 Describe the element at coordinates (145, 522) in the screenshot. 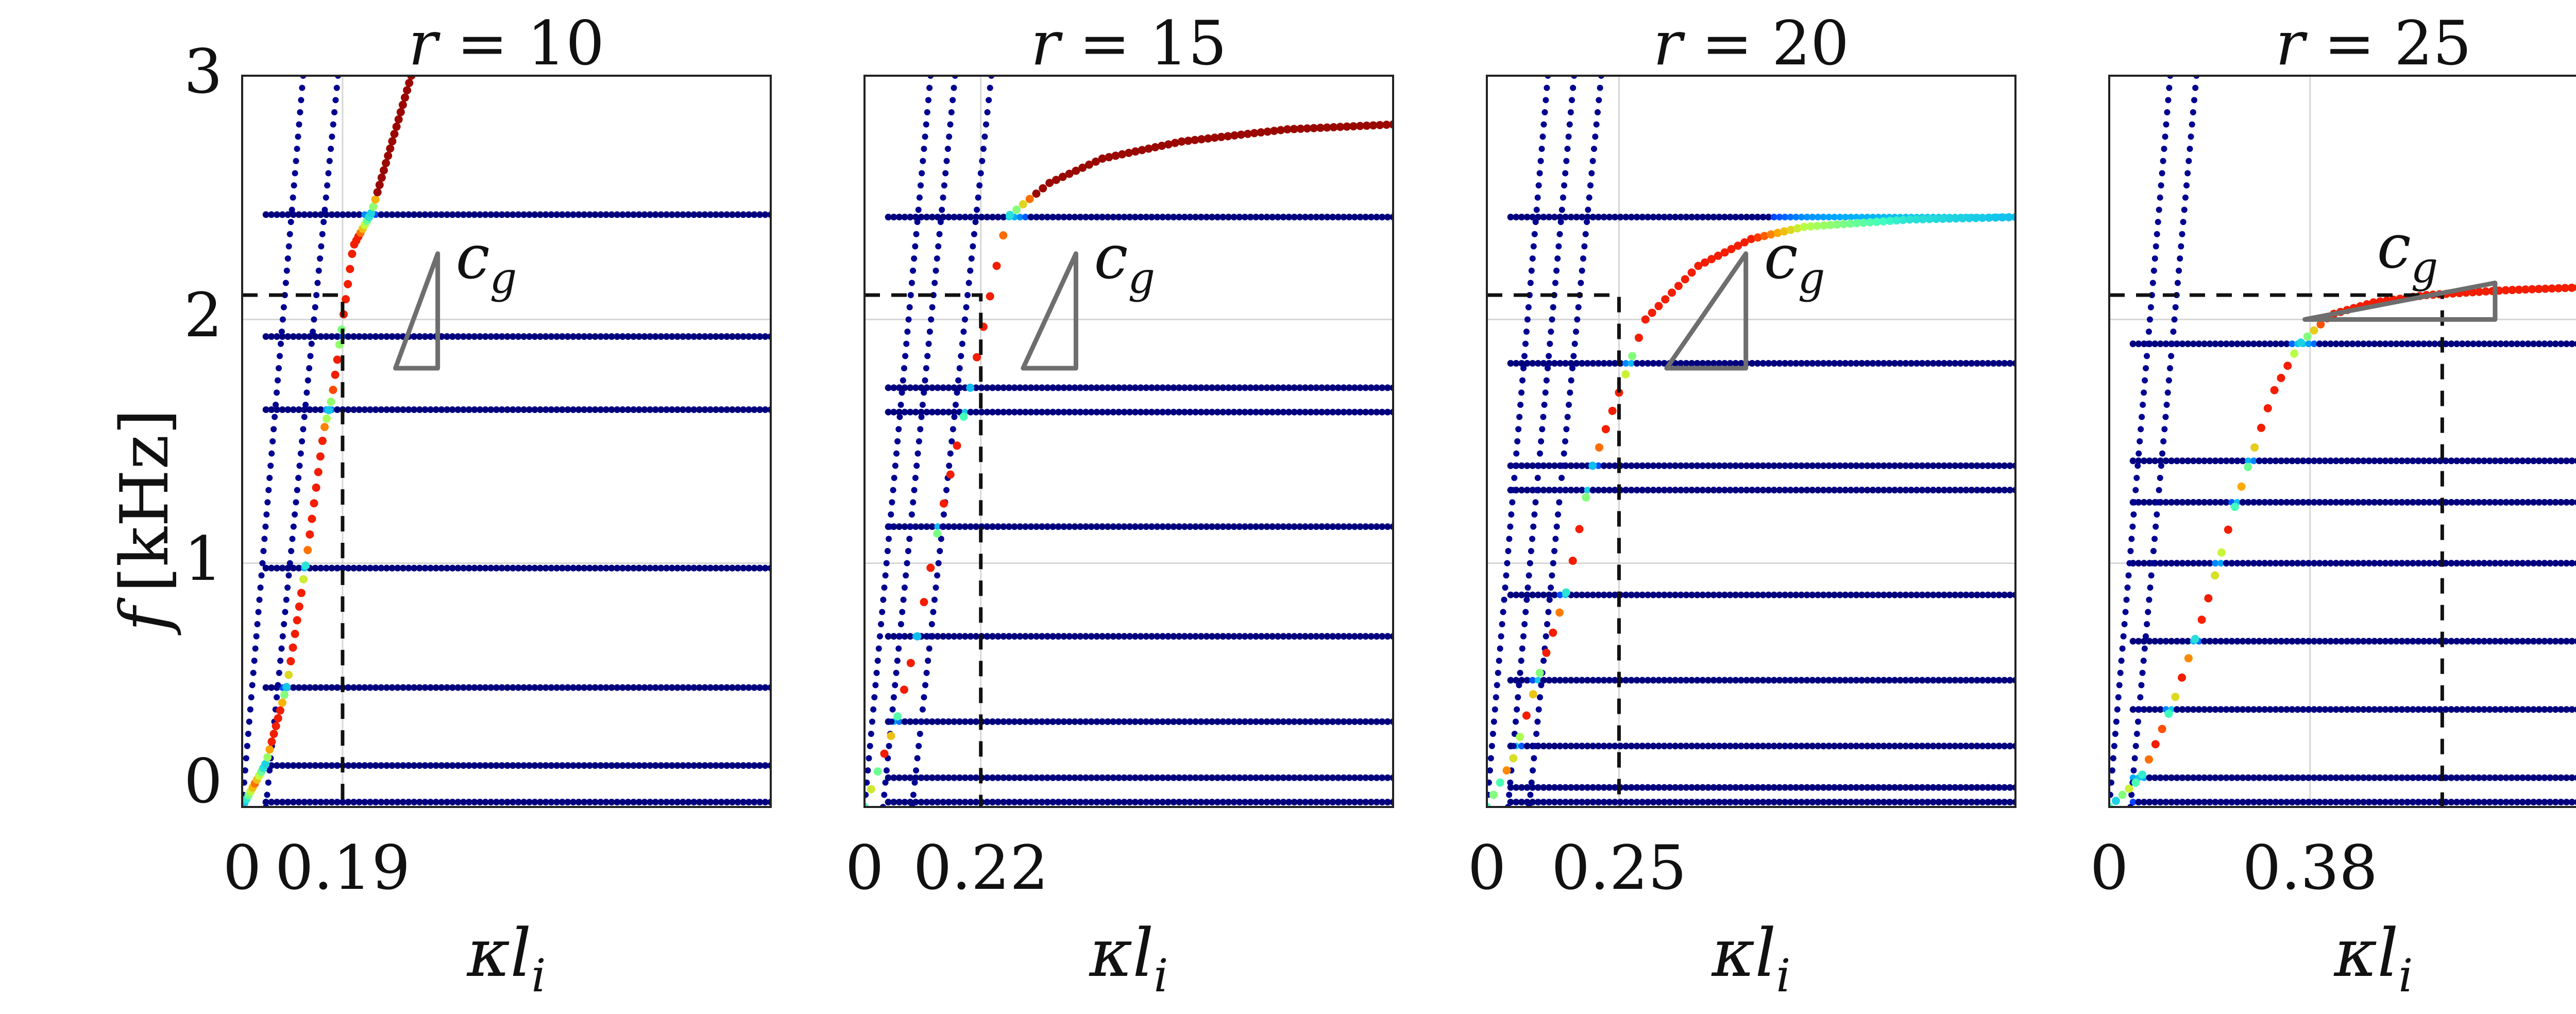

I see `svg-text: f[kHz]` at that location.